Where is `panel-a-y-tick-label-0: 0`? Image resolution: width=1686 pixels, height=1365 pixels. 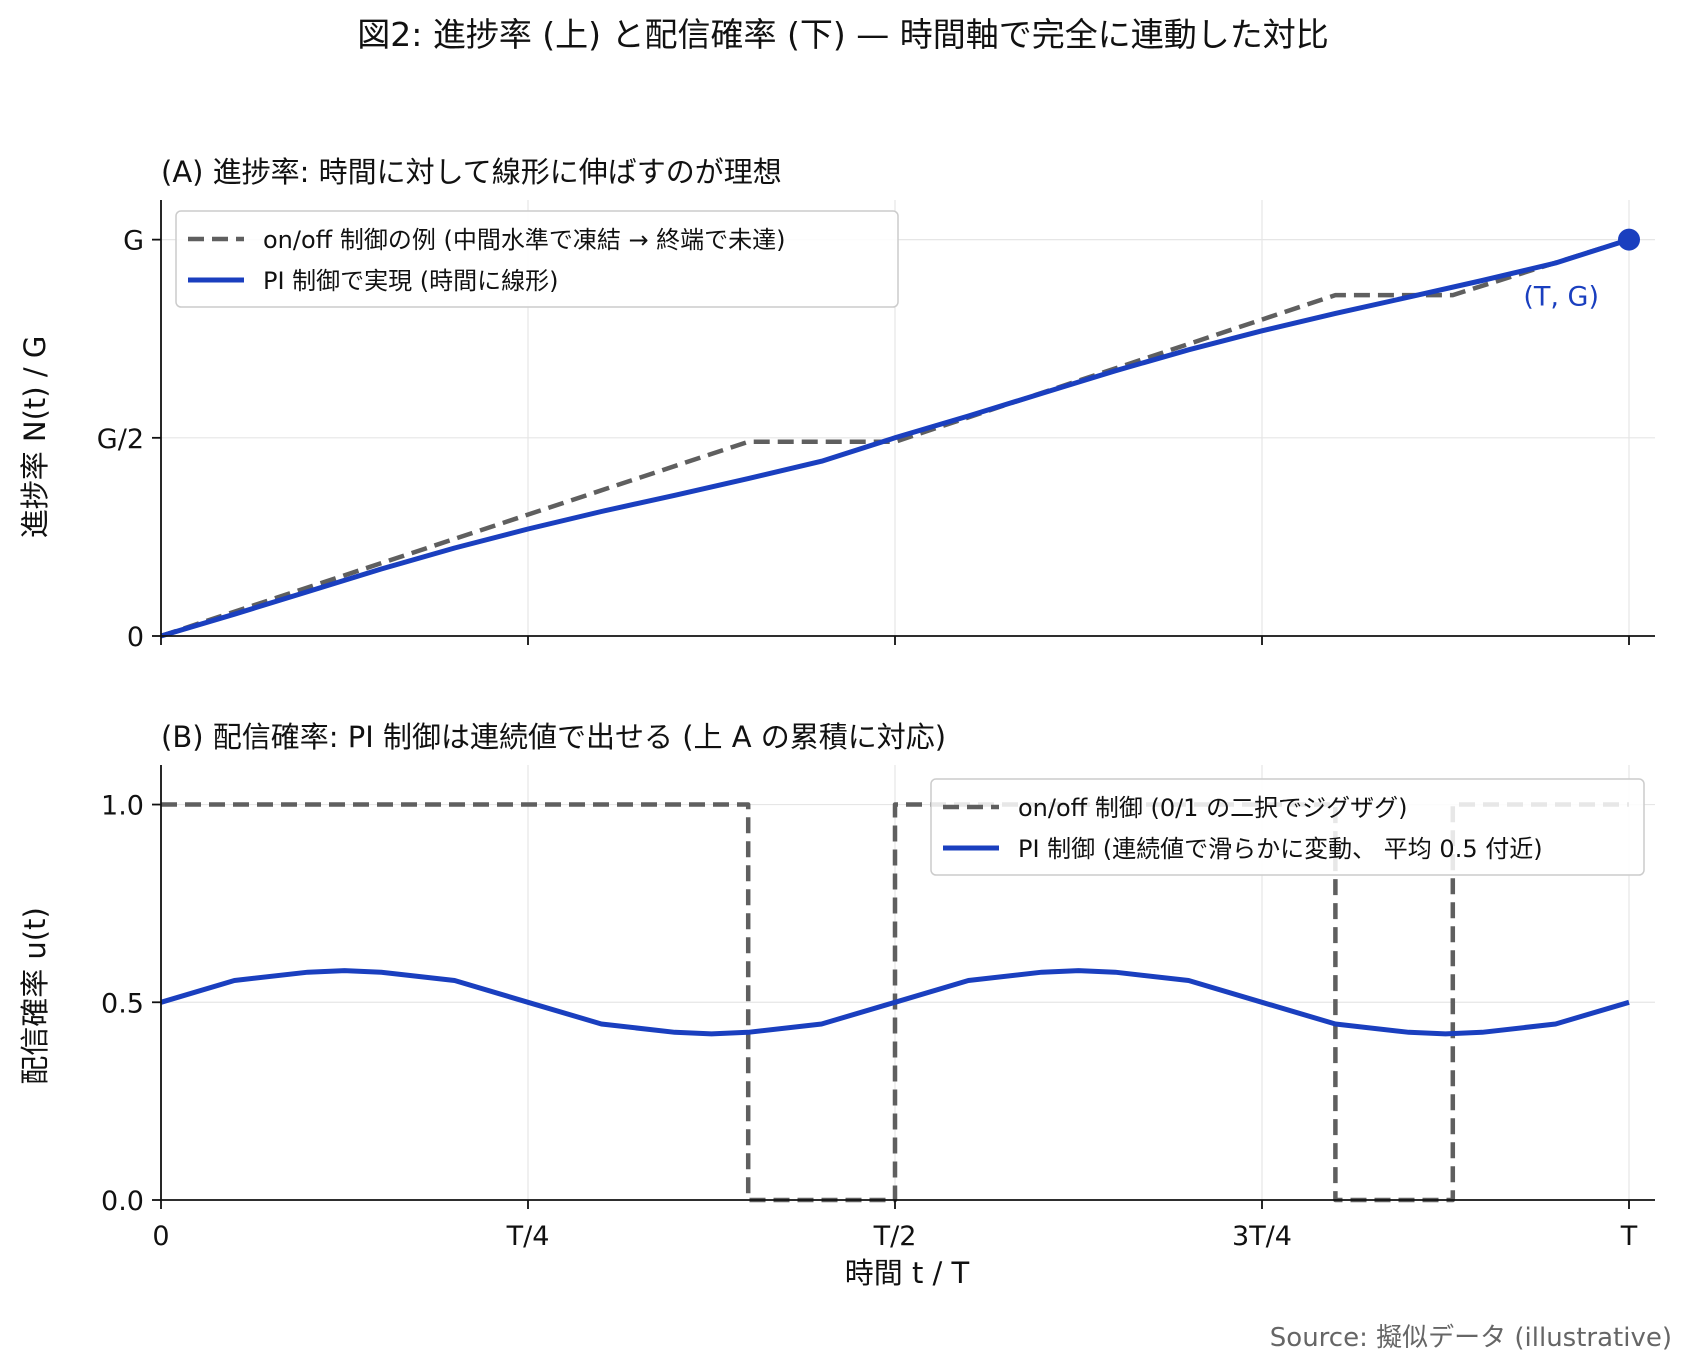 panel-a-y-tick-label-0: 0 is located at coordinates (135, 637).